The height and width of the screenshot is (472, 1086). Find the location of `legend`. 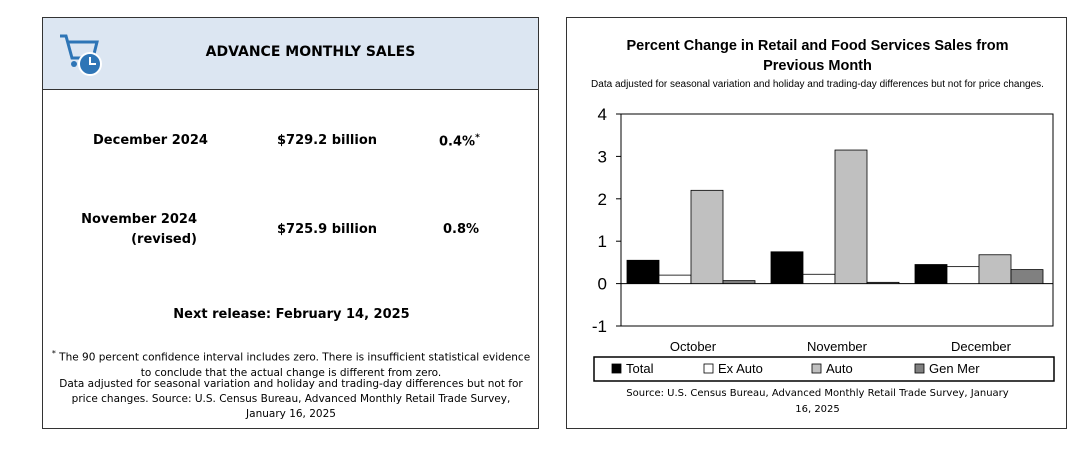

legend is located at coordinates (824, 369).